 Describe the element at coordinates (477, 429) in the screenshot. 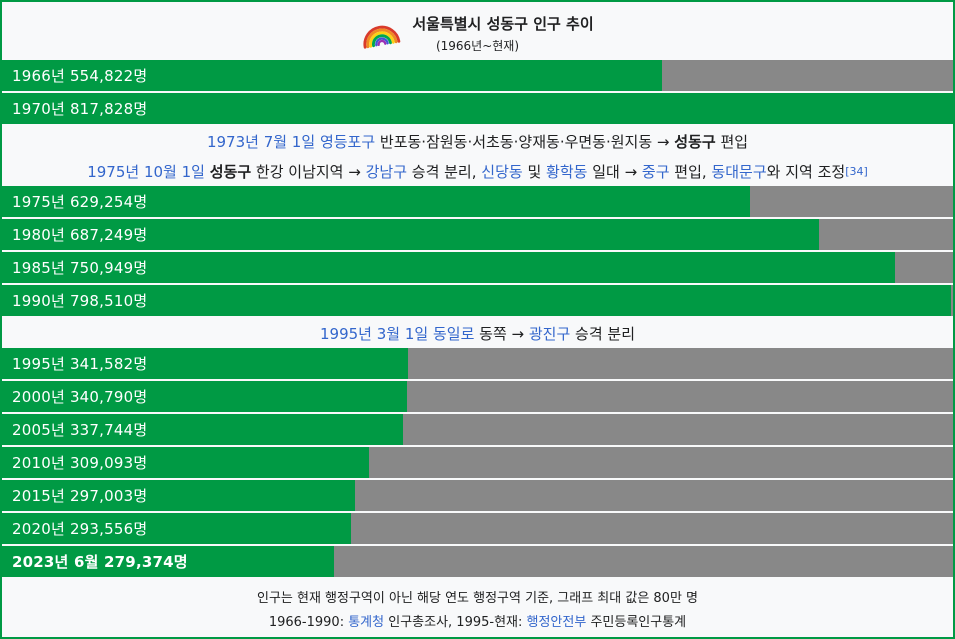

I see `population-bar-row: 2005년 337,744명` at that location.